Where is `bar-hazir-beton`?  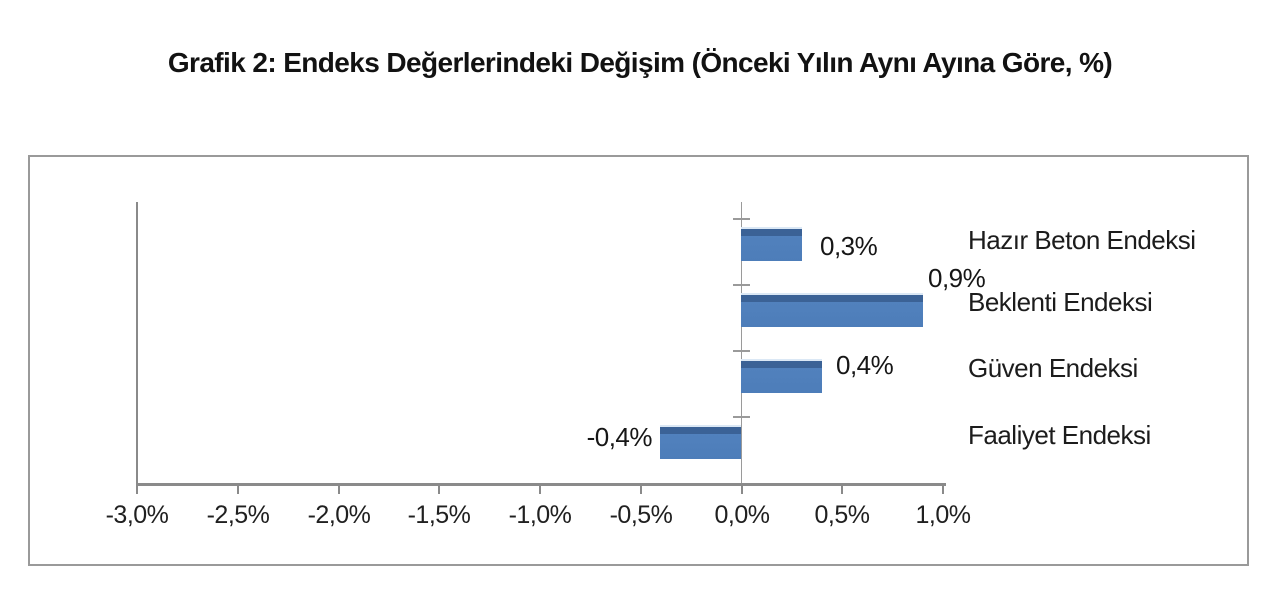 bar-hazir-beton is located at coordinates (771, 244).